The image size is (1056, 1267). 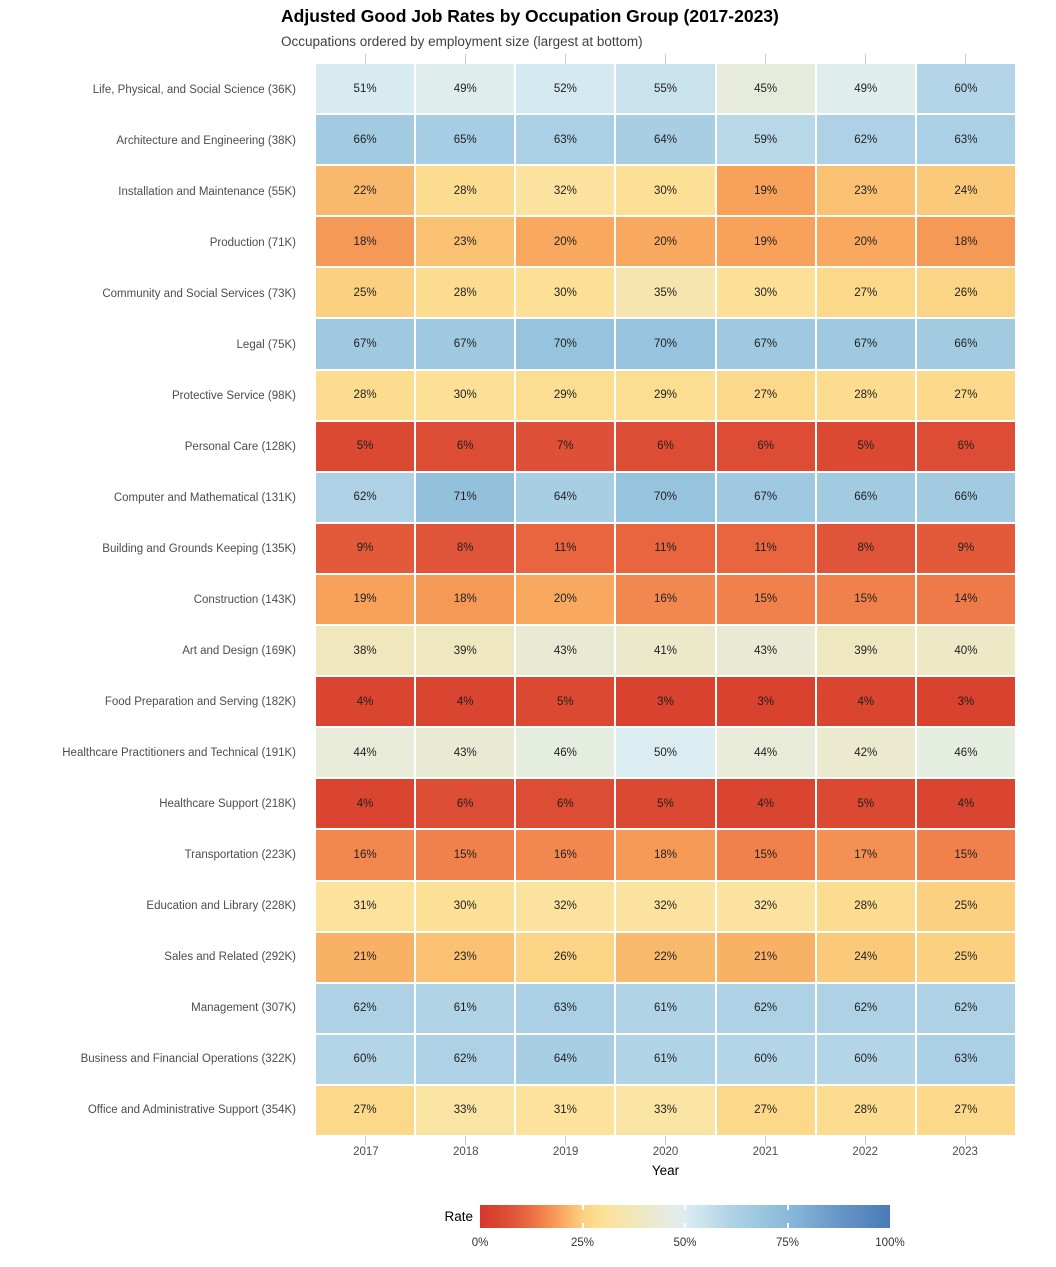 What do you see at coordinates (188, 1058) in the screenshot?
I see `row-label: Business and Financial Operations (322K)` at bounding box center [188, 1058].